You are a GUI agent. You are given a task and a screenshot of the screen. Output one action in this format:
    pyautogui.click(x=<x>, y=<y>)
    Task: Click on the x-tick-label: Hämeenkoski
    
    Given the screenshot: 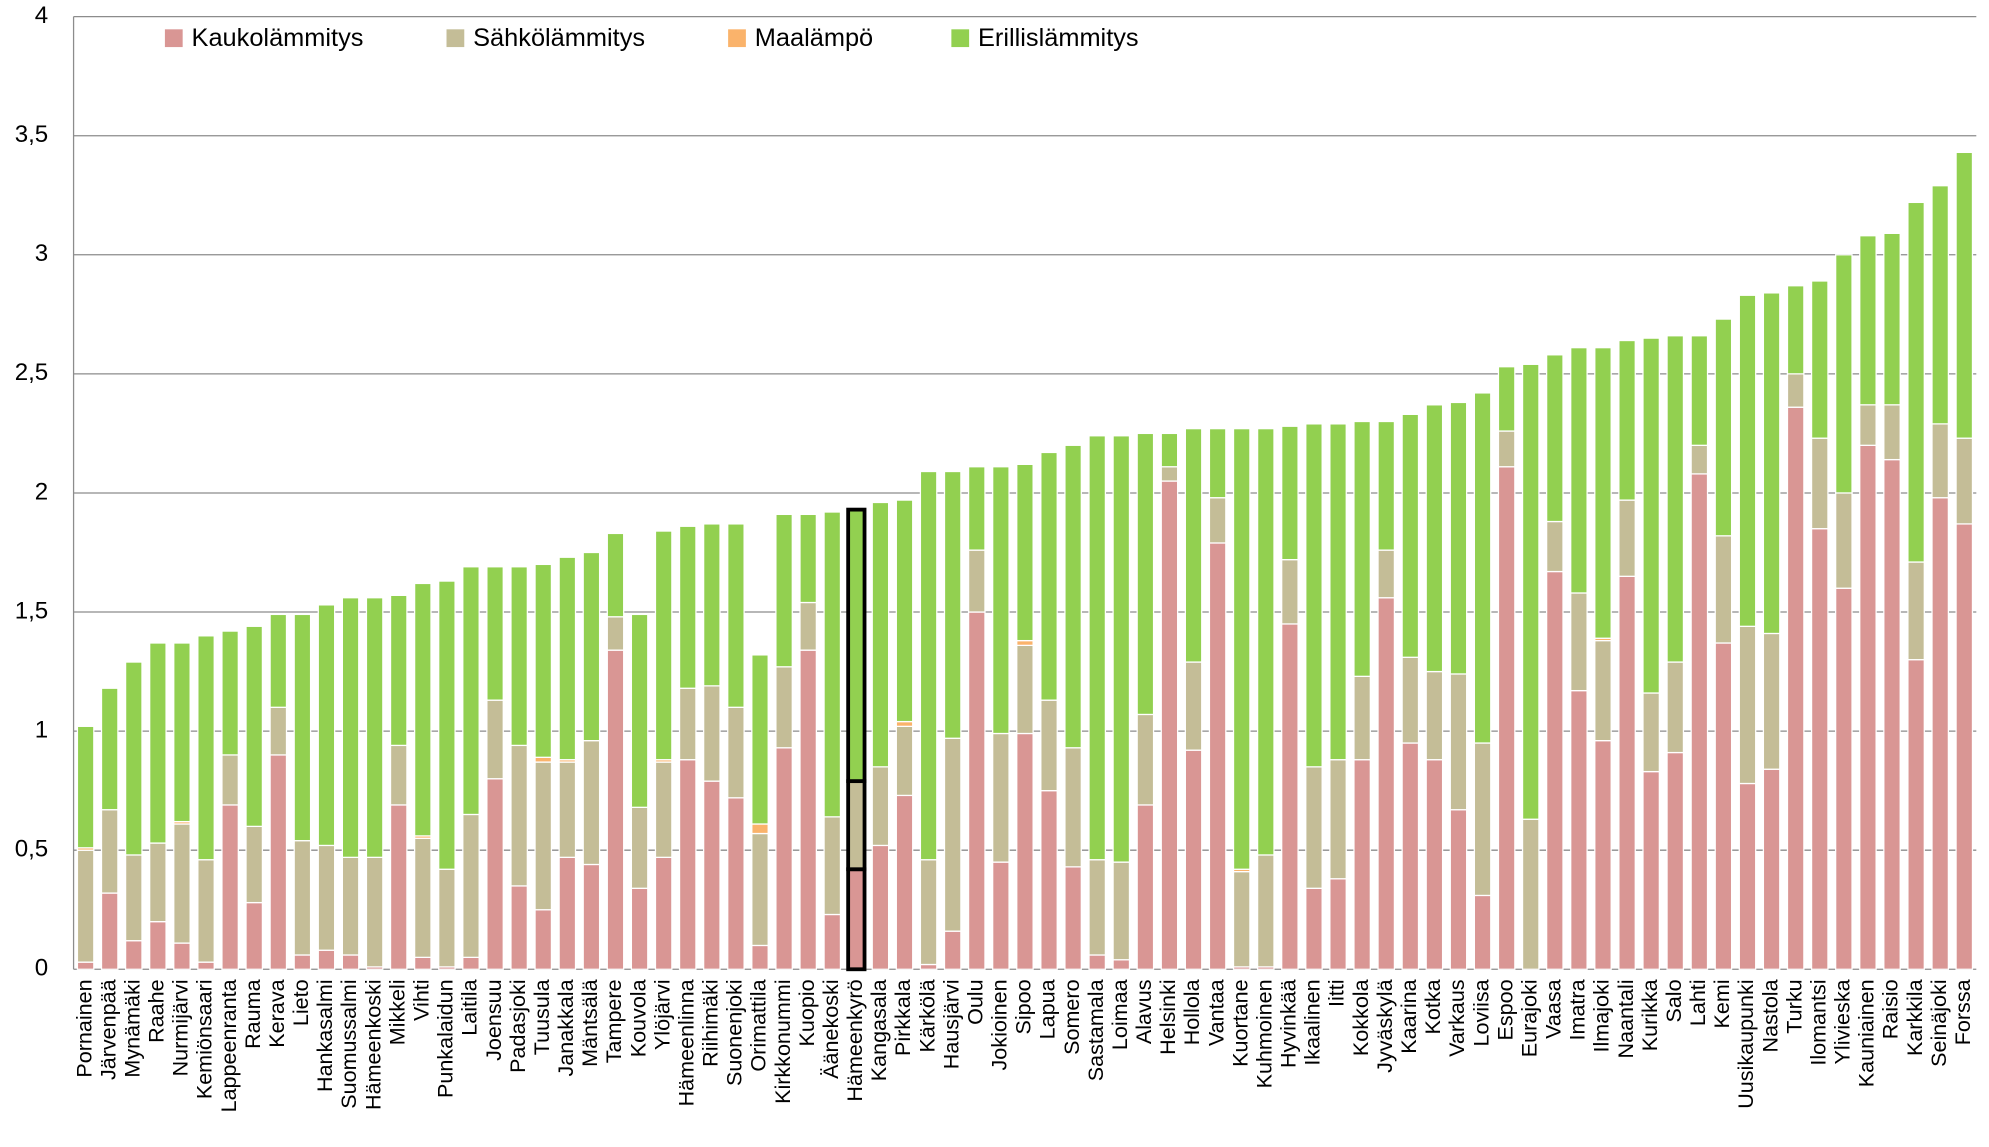 What is the action you would take?
    pyautogui.click(x=372, y=1044)
    